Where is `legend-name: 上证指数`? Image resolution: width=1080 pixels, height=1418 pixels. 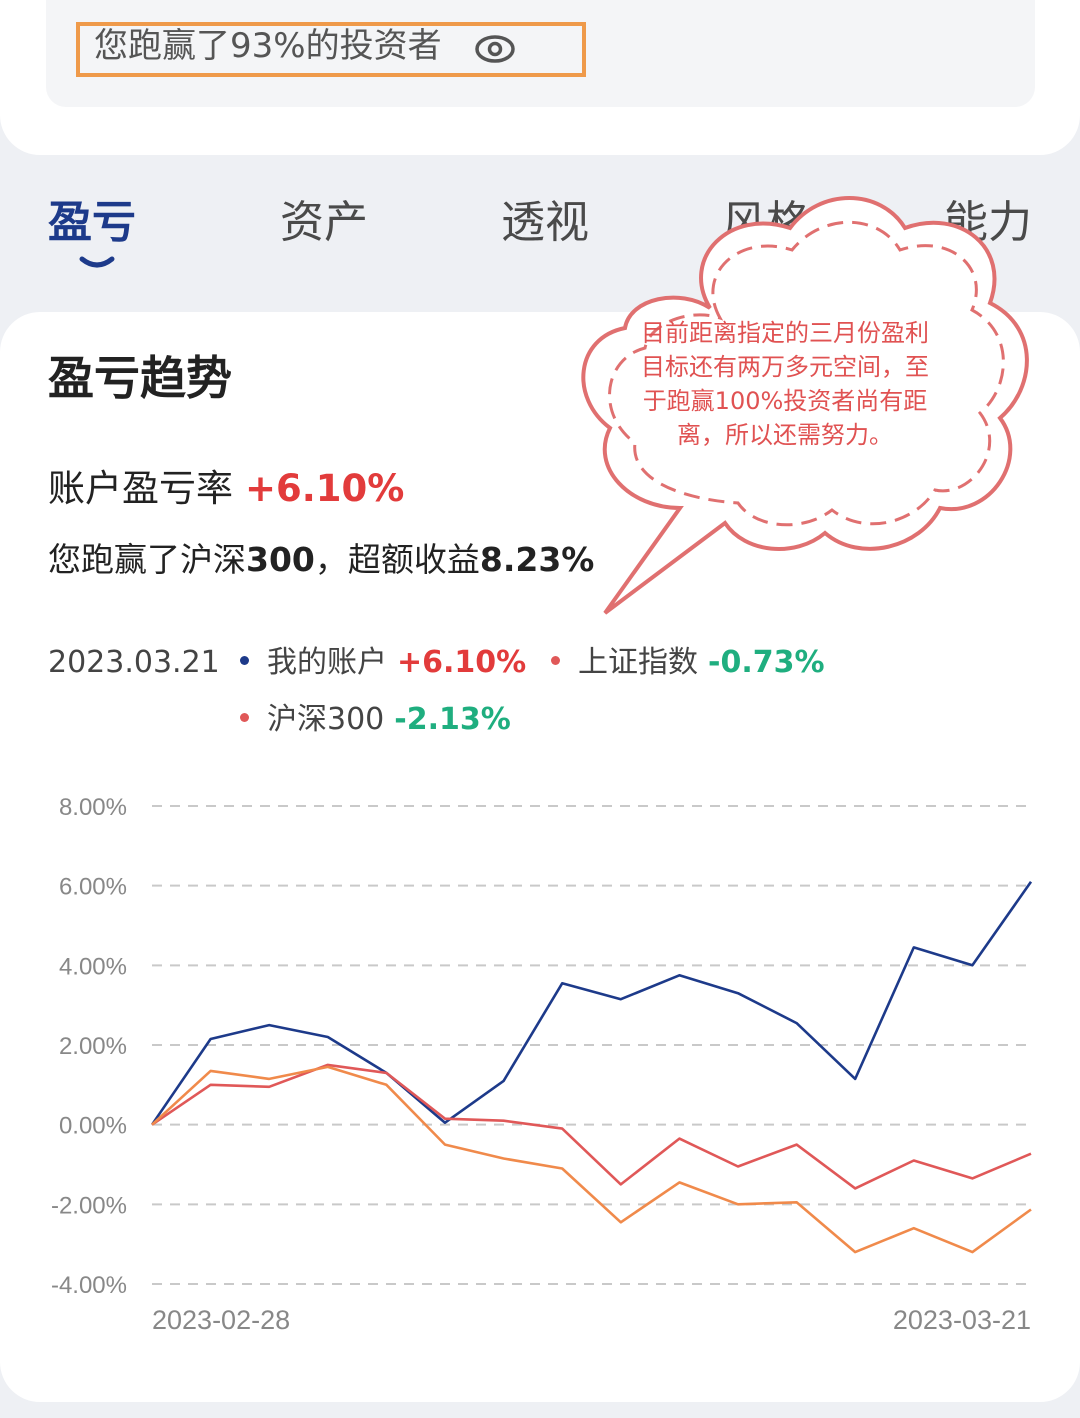 legend-name: 上证指数 is located at coordinates (638, 662).